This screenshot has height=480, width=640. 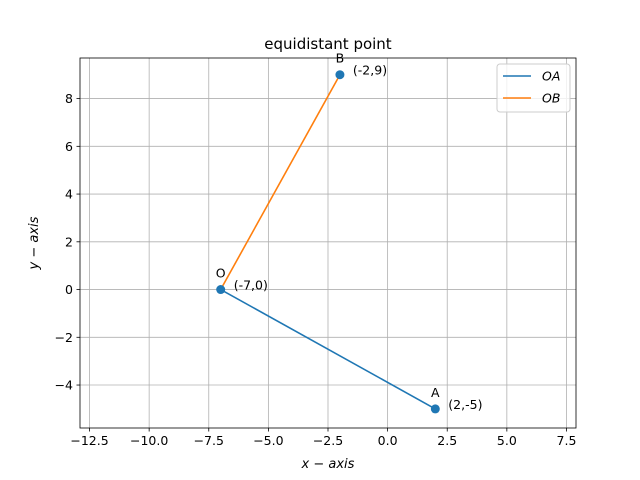 I want to click on x-tick-label: 0.0, so click(x=388, y=440).